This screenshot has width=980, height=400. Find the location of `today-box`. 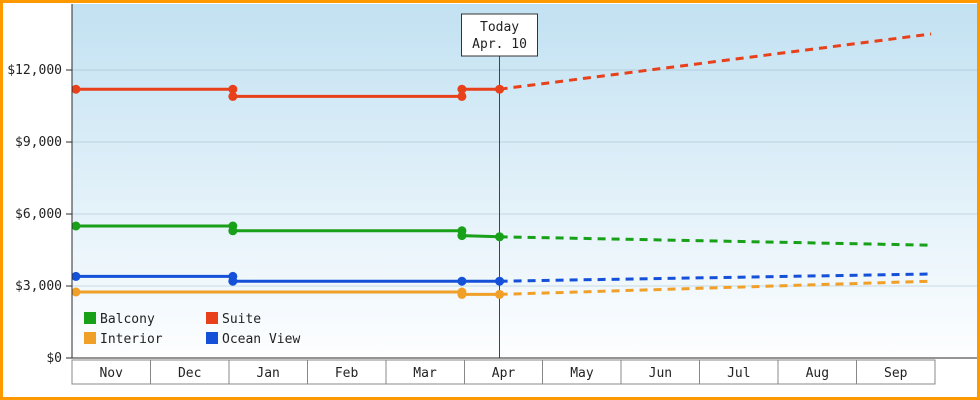

today-box is located at coordinates (500, 35).